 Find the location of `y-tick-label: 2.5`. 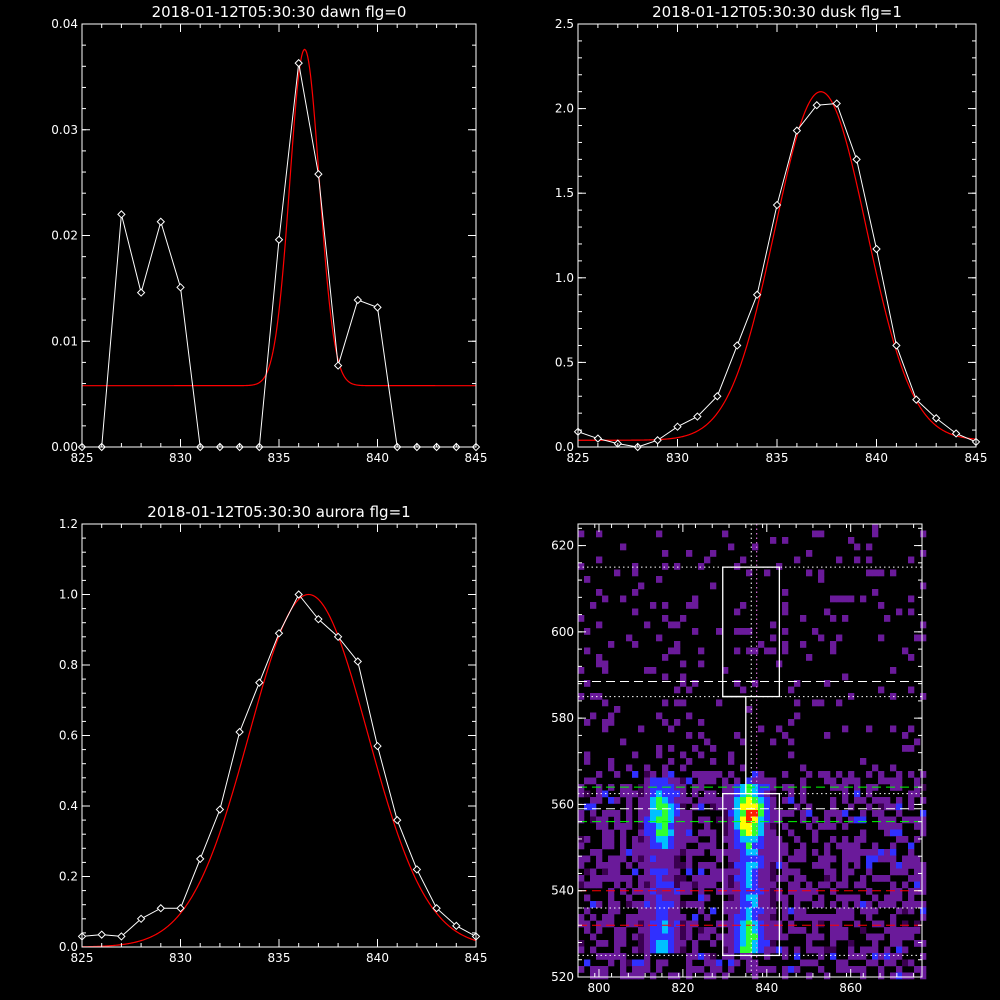

y-tick-label: 2.5 is located at coordinates (564, 24).